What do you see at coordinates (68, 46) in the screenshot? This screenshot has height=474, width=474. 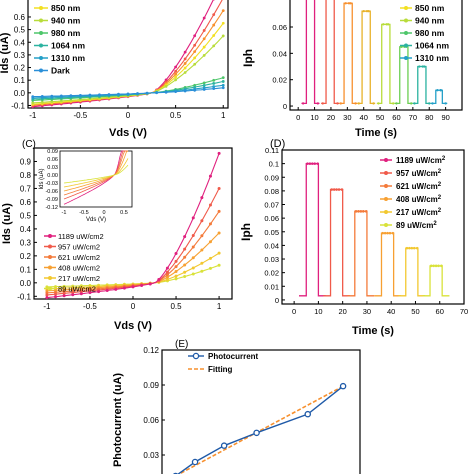 I see `legend-label: 1064 nm` at bounding box center [68, 46].